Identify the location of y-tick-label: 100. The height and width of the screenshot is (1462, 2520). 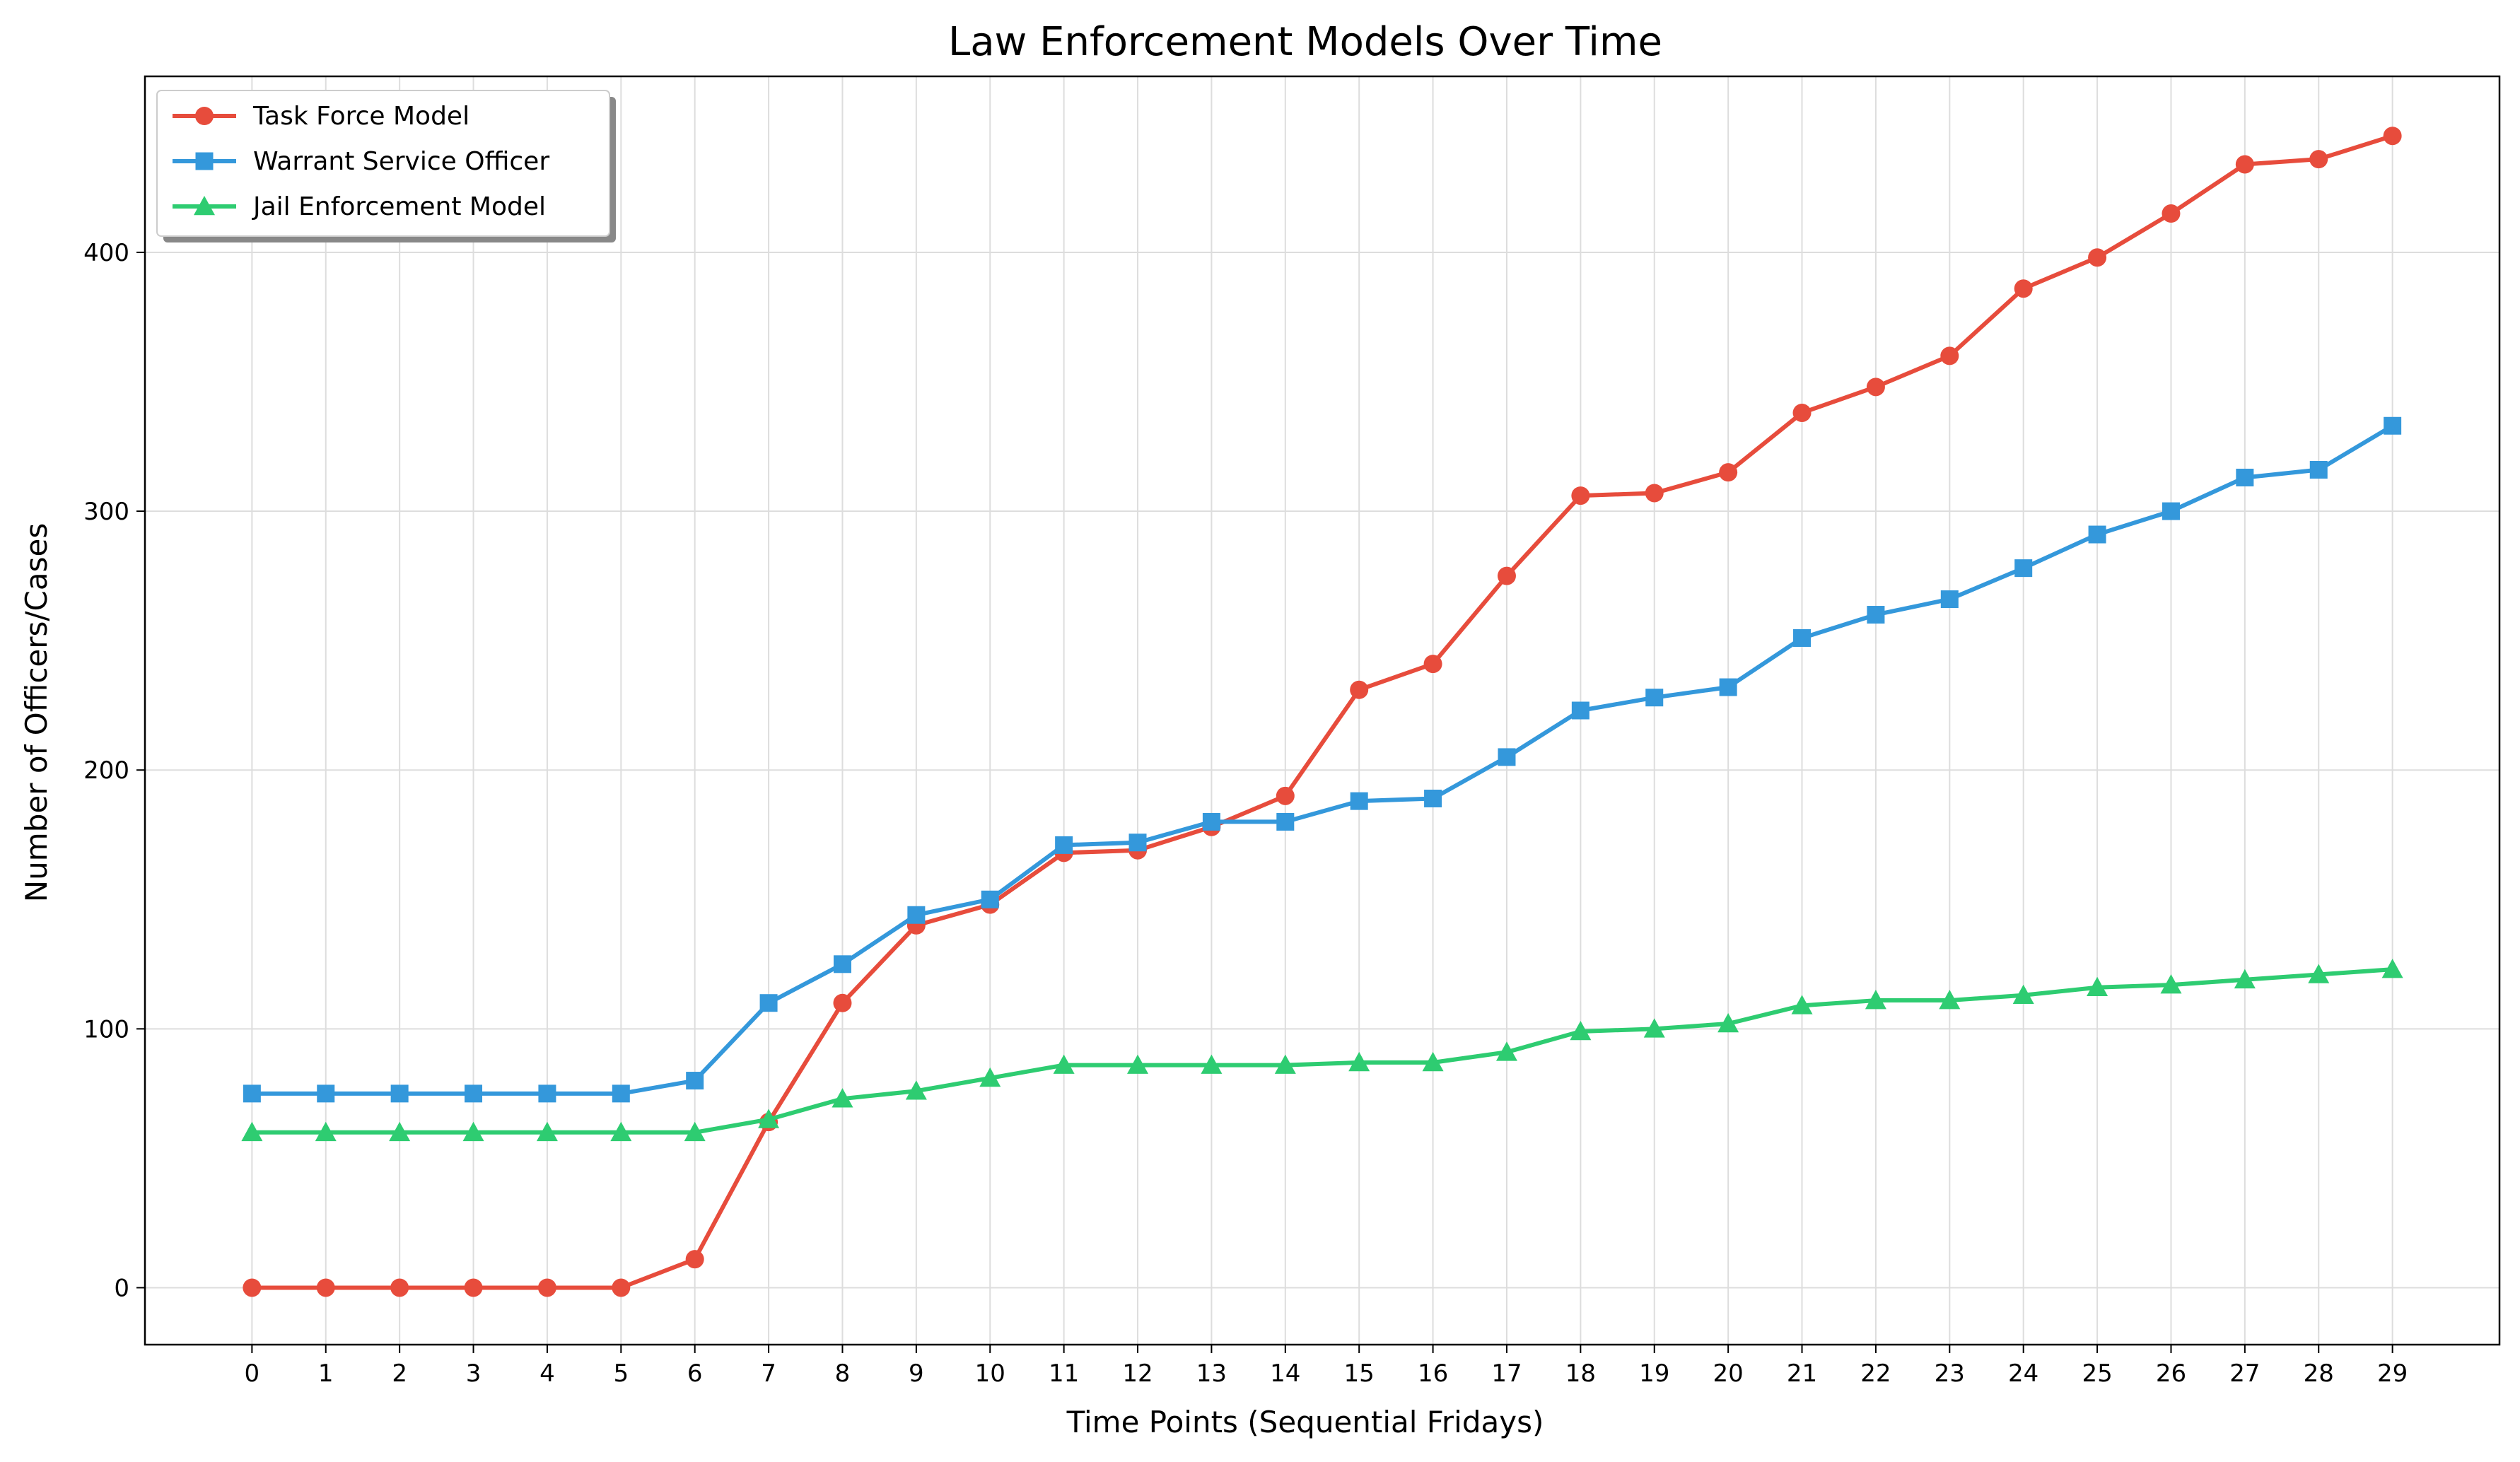
(106, 1029).